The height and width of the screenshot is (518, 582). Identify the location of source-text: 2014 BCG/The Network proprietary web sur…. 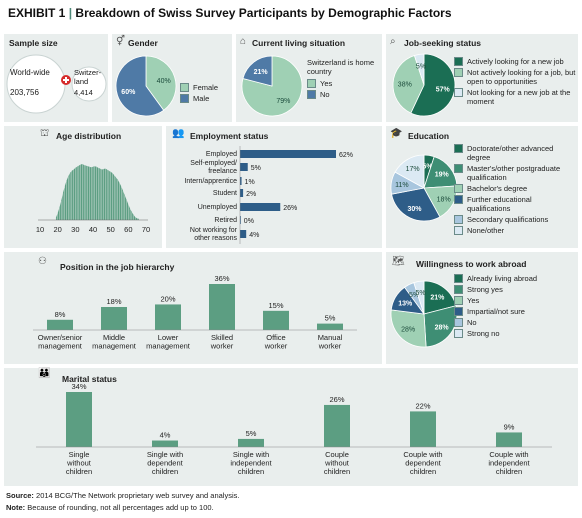
(138, 495).